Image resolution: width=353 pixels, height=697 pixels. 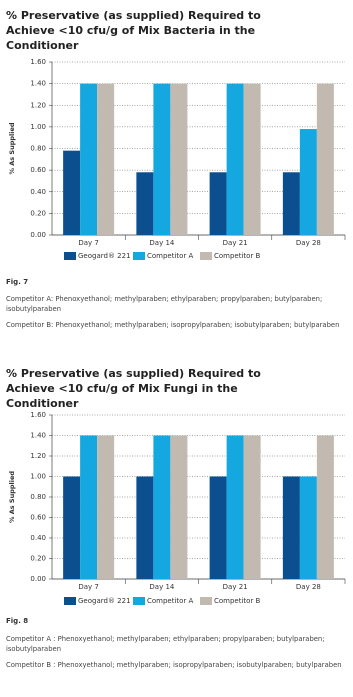 What do you see at coordinates (17, 621) in the screenshot?
I see `figure-label: Fig. 8` at bounding box center [17, 621].